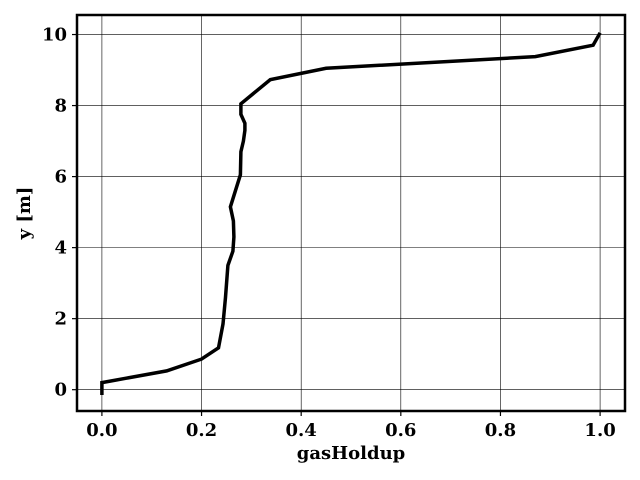 The height and width of the screenshot is (480, 640). I want to click on x-tick-label: 0.6, so click(400, 430).